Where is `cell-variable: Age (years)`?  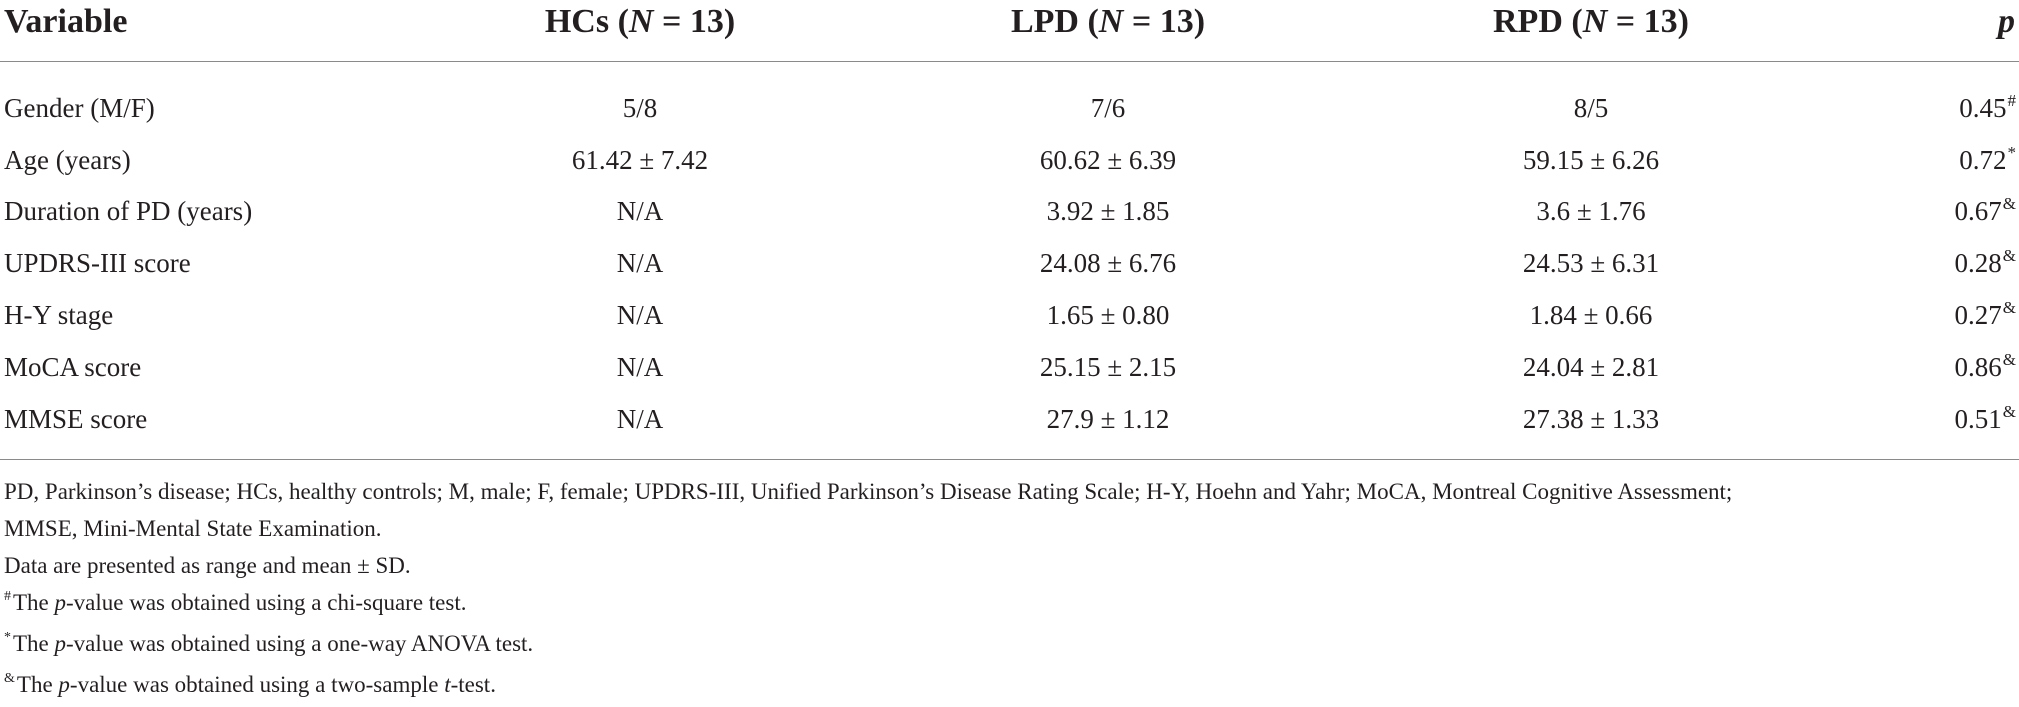 cell-variable: Age (years) is located at coordinates (67, 160).